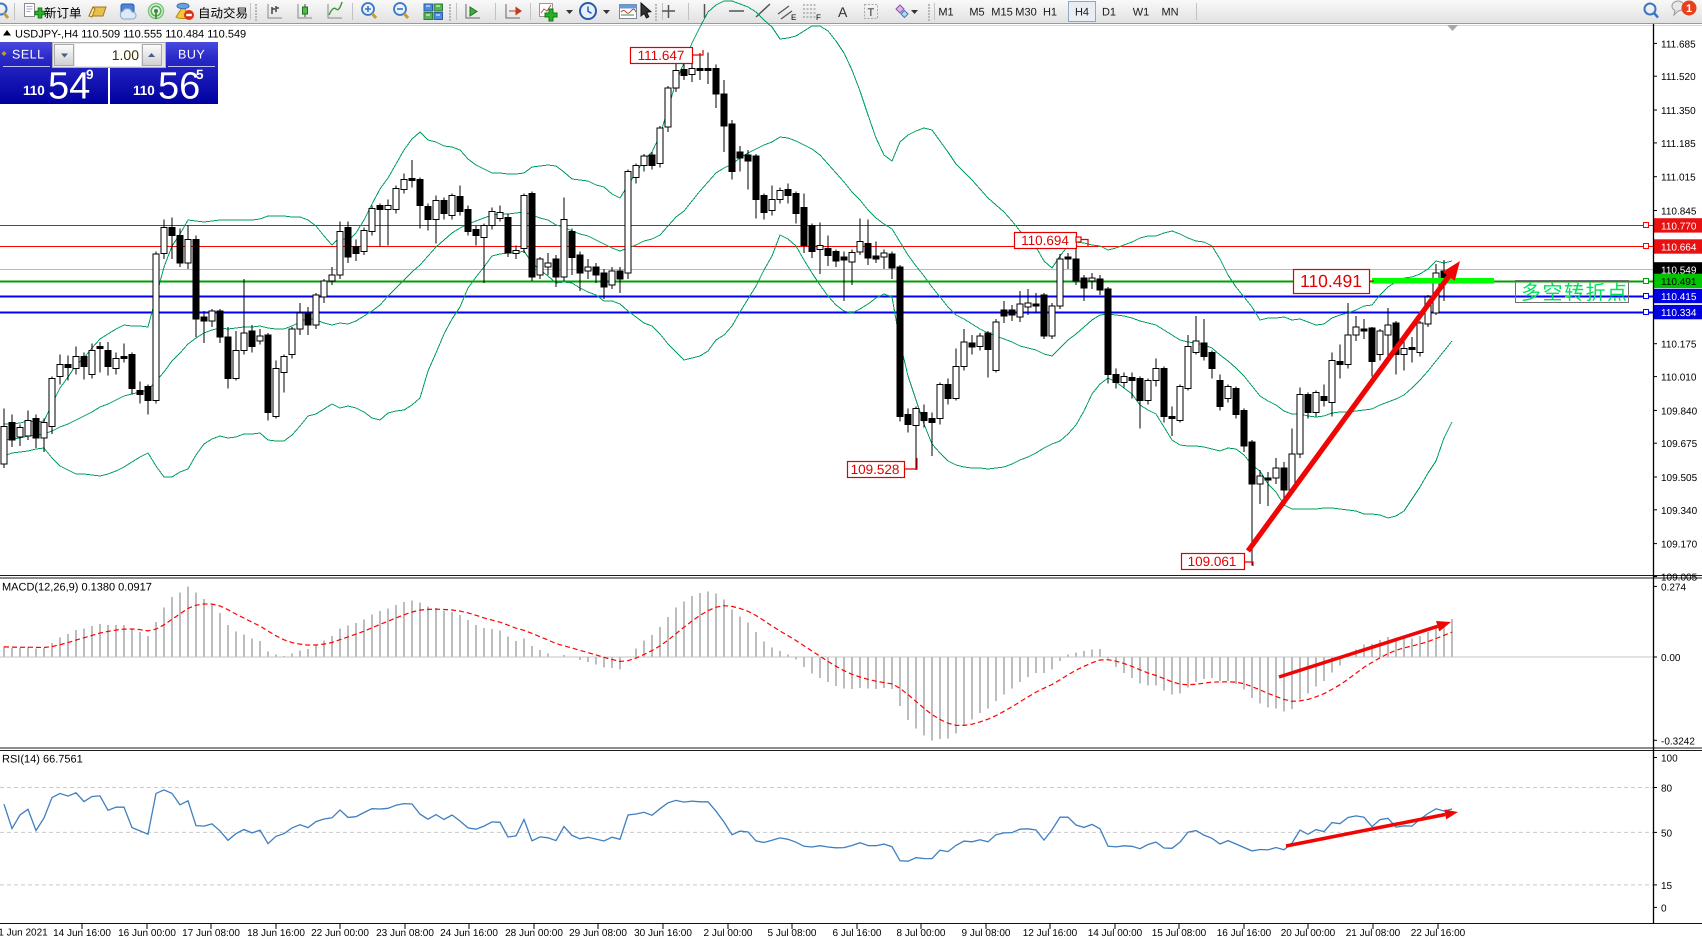 This screenshot has height=939, width=1702. I want to click on svg-text: 111.647, so click(661, 55).